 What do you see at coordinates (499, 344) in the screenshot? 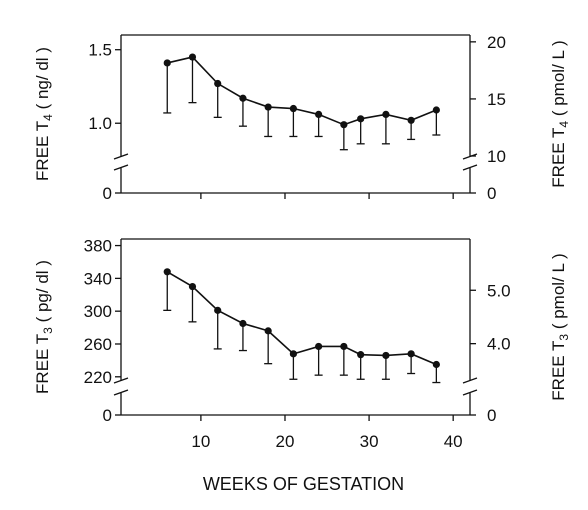
I see `right-y-tick-label: 4.0` at bounding box center [499, 344].